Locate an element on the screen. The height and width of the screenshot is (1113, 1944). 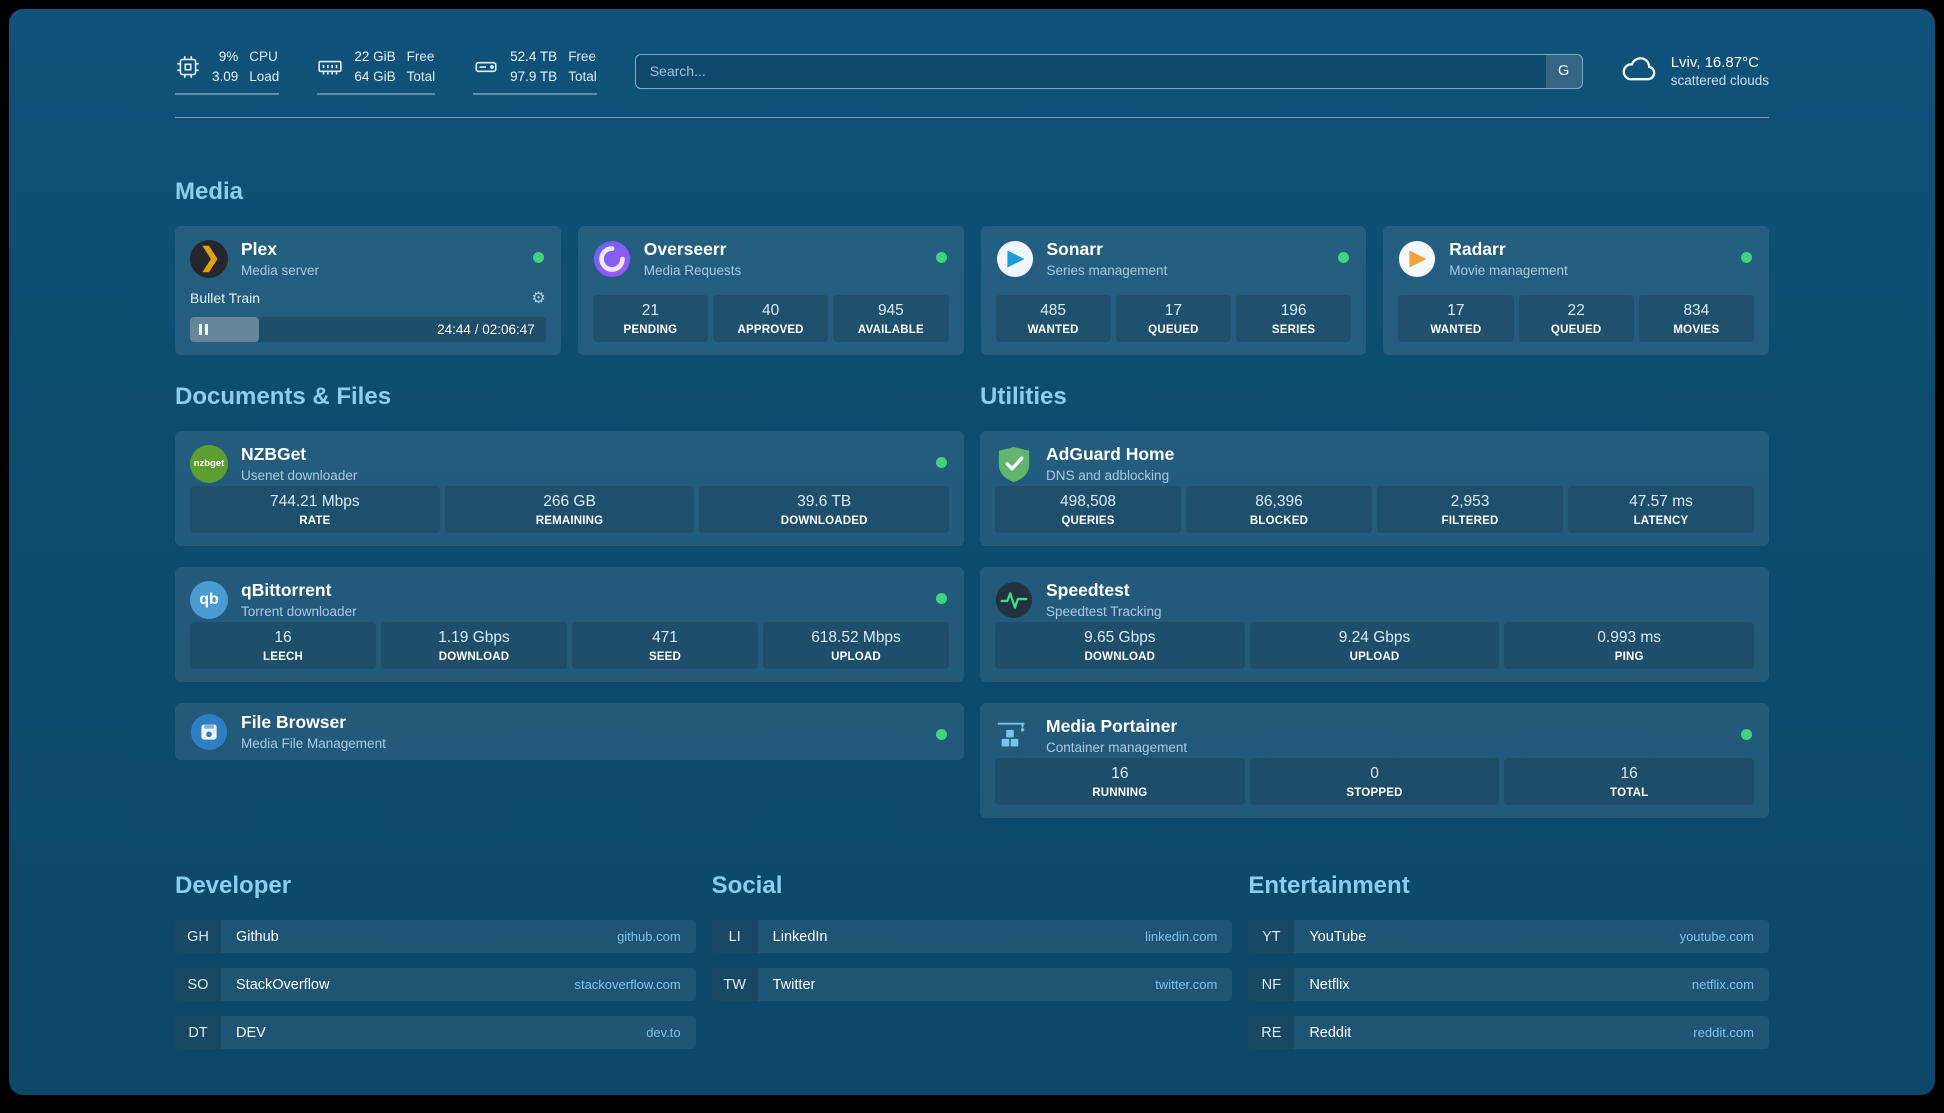
pause-button is located at coordinates (203, 330).